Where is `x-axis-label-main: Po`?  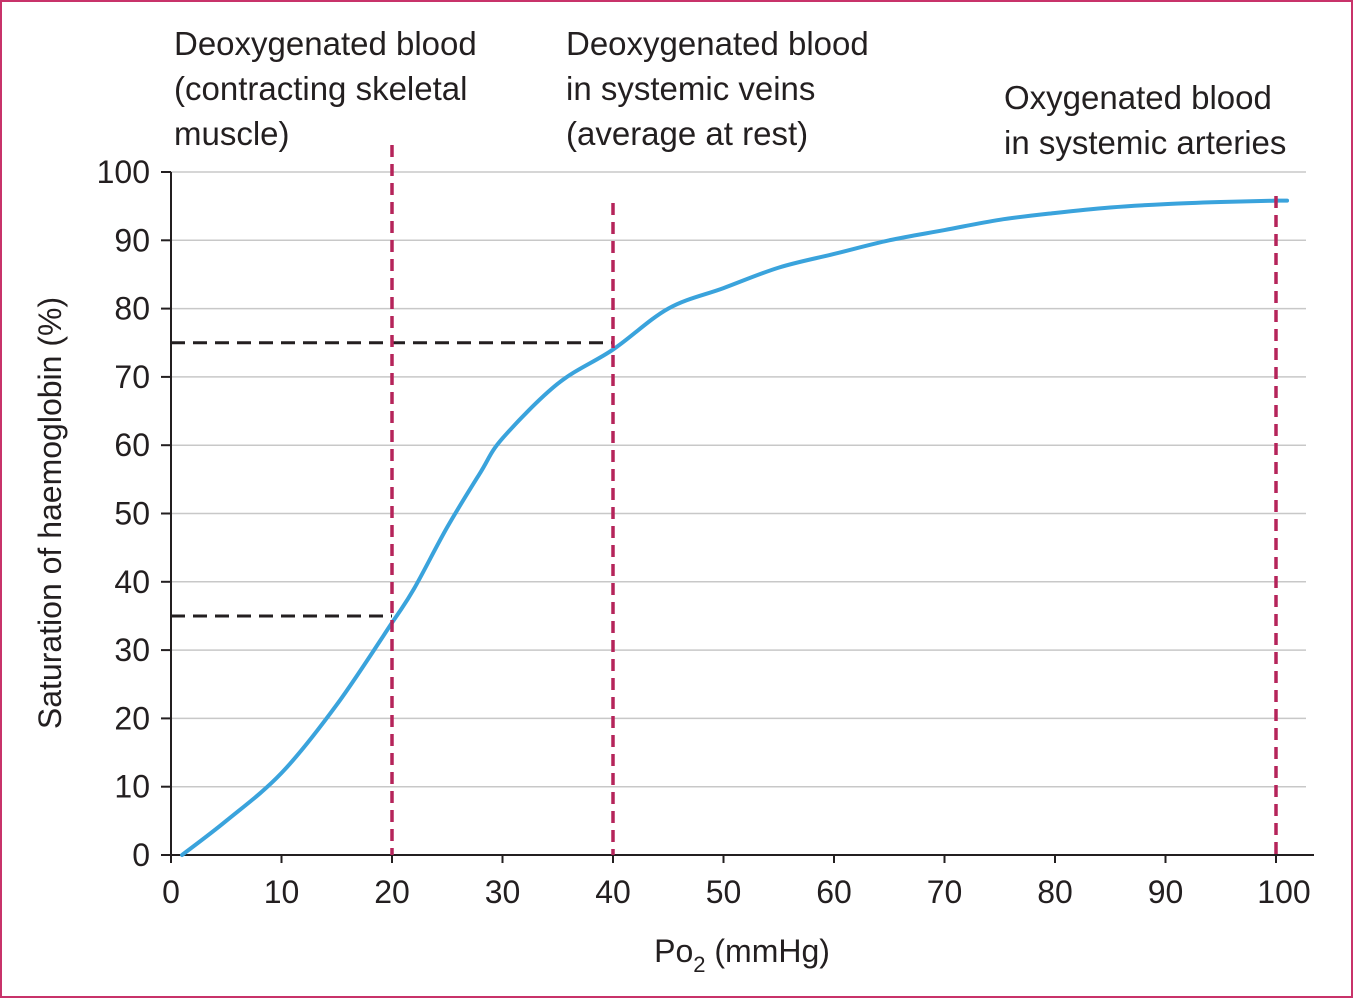 x-axis-label-main: Po is located at coordinates (673, 951).